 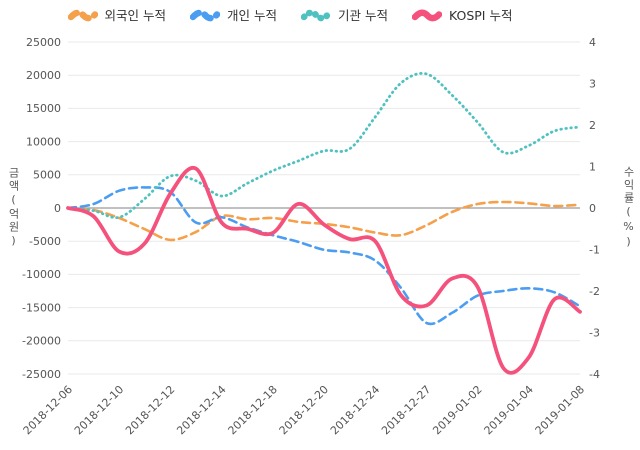 I want to click on y-right-tick-label: -4, so click(x=594, y=374).